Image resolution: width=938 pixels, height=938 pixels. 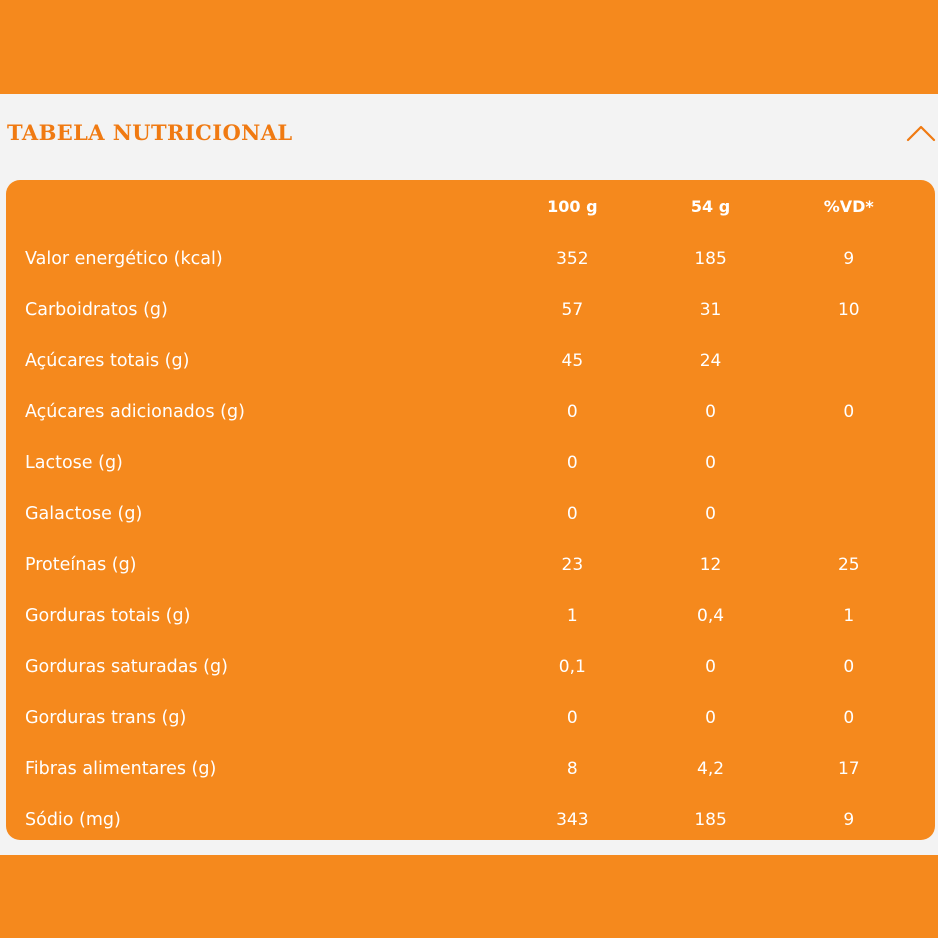 I want to click on table-row: Valor energético (kcal) 352 185 9, so click(x=470, y=259).